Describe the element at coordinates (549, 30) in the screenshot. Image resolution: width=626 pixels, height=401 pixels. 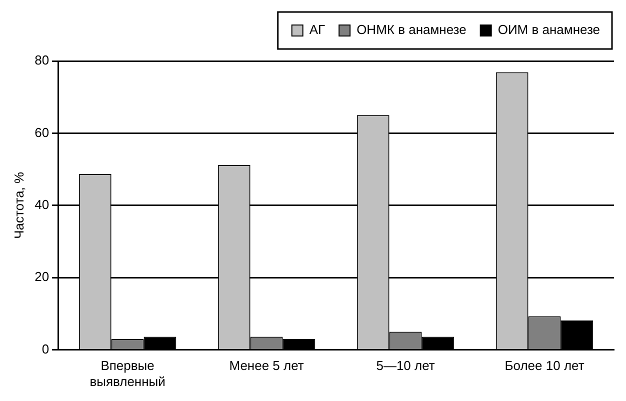
I see `legend-label: ОИМ в анамнезе` at that location.